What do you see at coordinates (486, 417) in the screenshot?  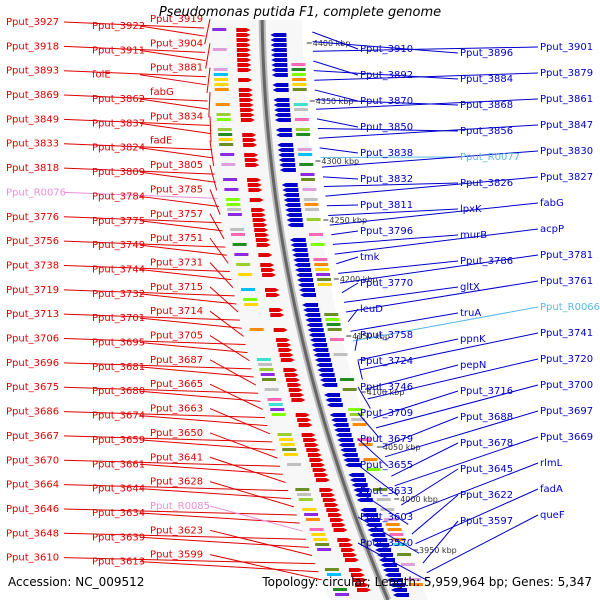 I see `gene-label-right: Pput_3688` at bounding box center [486, 417].